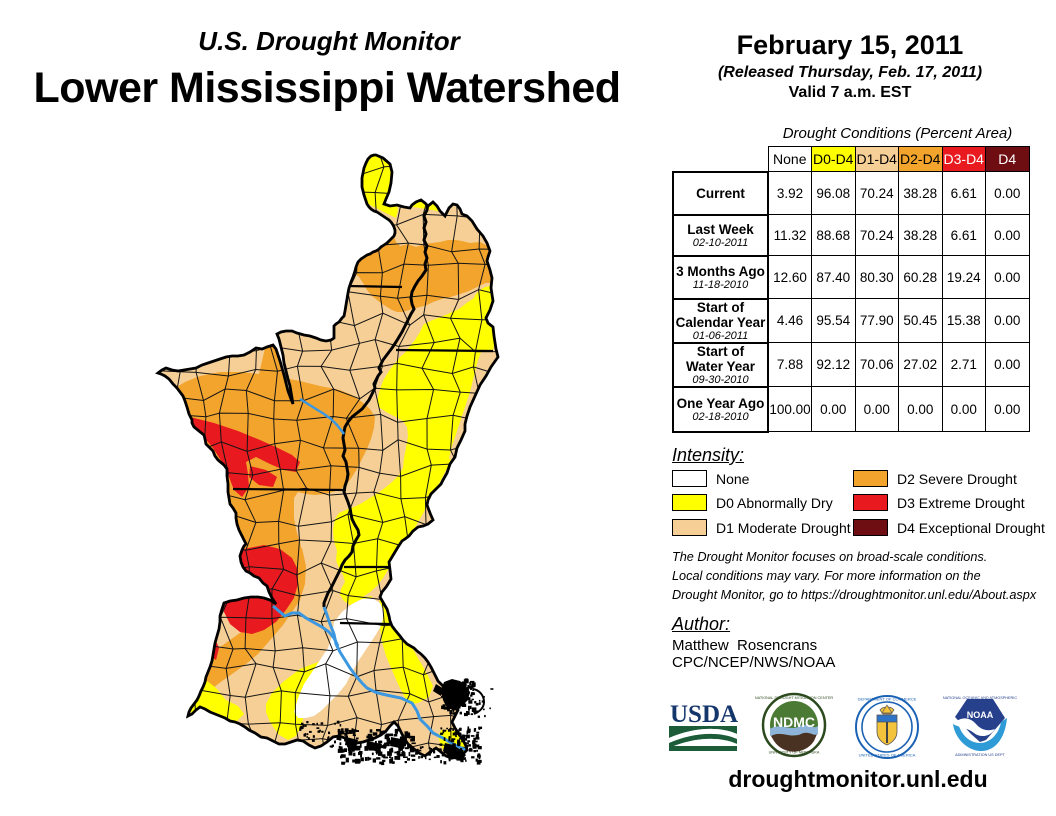 Image resolution: width=1056 pixels, height=816 pixels. Describe the element at coordinates (887, 755) in the screenshot. I see `svg-text: UNITED STATES OF AMERICA` at that location.